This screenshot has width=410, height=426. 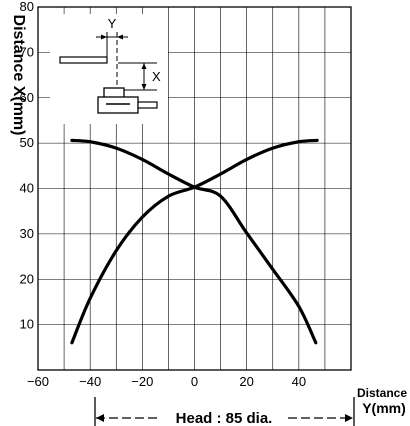 I want to click on y-tick-label: 20, so click(x=27, y=278).